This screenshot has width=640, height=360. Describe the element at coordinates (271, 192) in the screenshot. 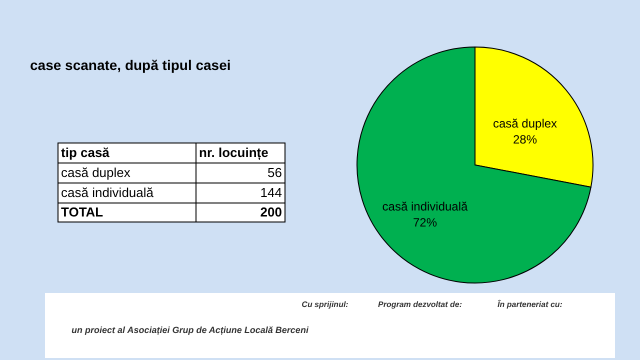

I see `text: 144` at that location.